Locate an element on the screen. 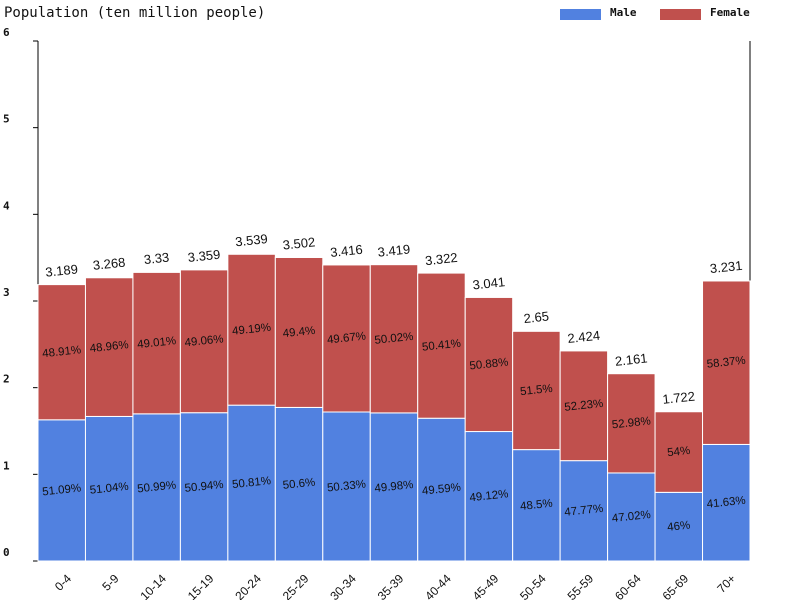 The image size is (800, 600). total-label: 3.189 is located at coordinates (62, 270).